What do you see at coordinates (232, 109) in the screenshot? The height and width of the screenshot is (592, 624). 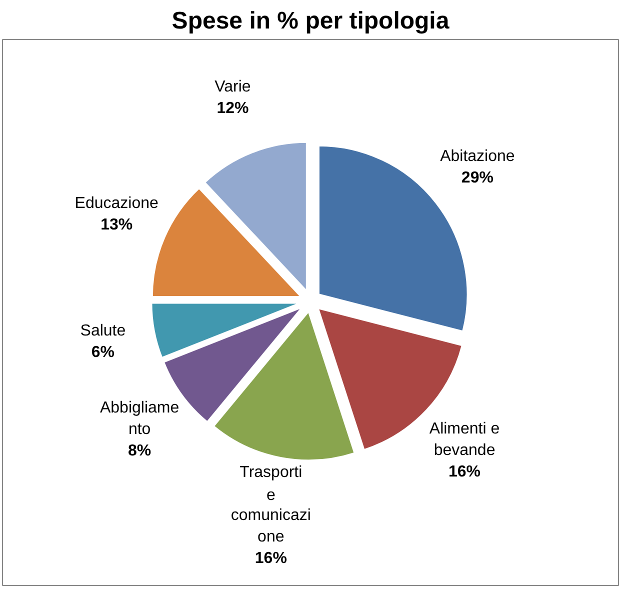 I see `data-label: 12%` at bounding box center [232, 109].